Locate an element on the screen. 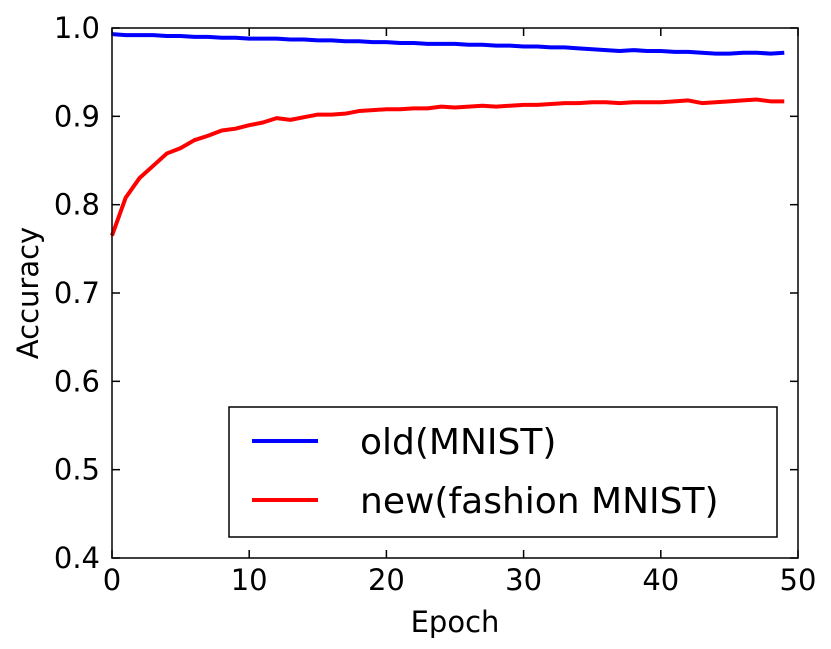  legend-label-new: new(fashion MNIST) is located at coordinates (539, 501).